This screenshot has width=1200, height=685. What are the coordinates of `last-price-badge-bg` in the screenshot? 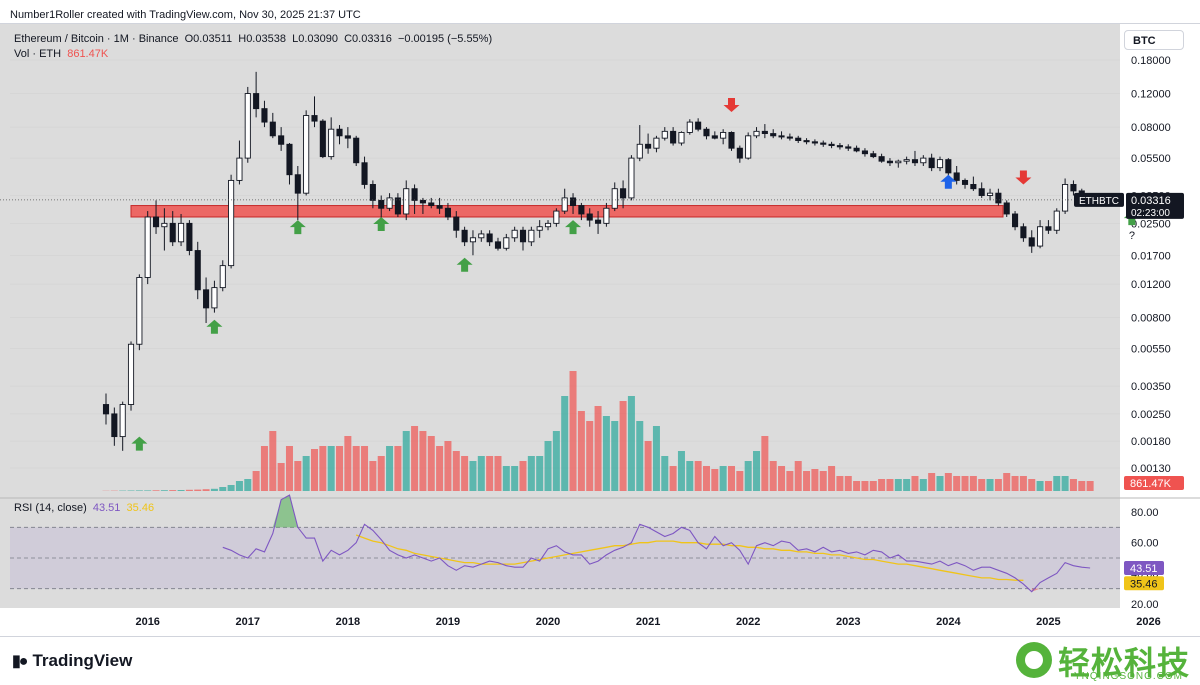 It's located at (1155, 205).